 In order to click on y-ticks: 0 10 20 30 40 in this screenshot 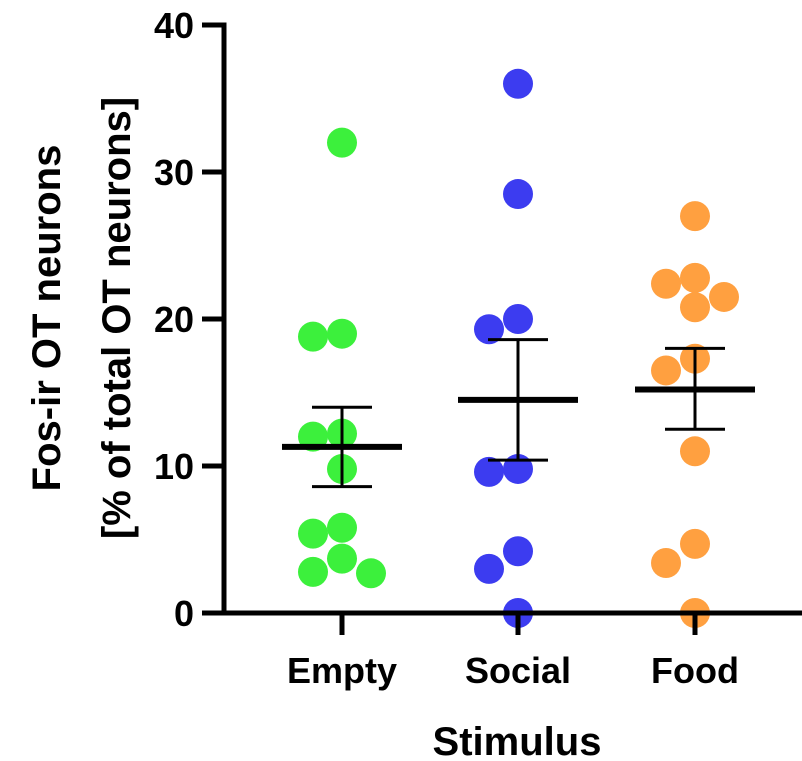, I will do `click(189, 319)`.